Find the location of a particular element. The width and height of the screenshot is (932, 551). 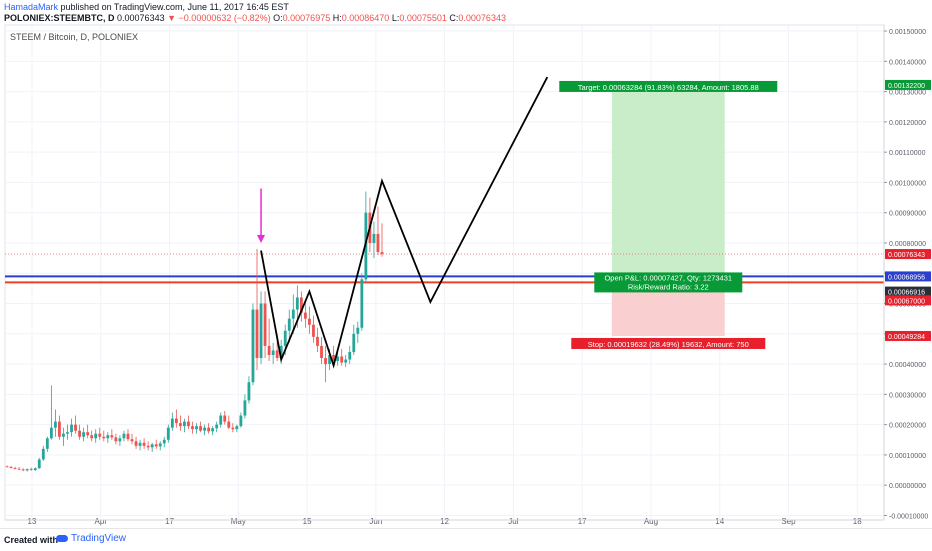

author-link: HamadaMark is located at coordinates (31, 7).